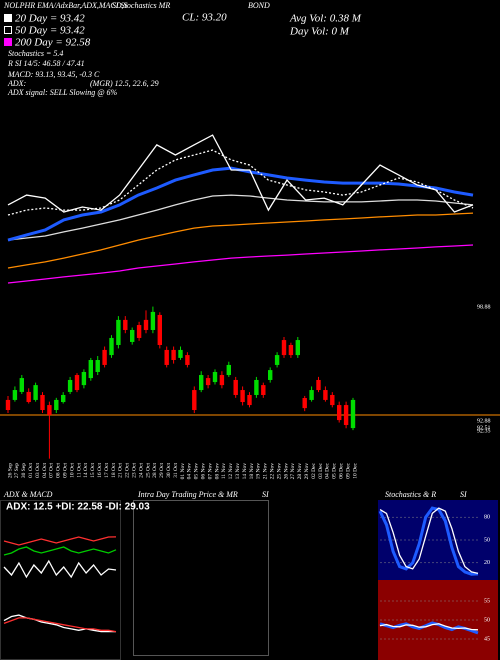 The image size is (500, 660). What do you see at coordinates (286, 471) in the screenshot?
I see `x-tick-label: 26 Nov` at bounding box center [286, 471].